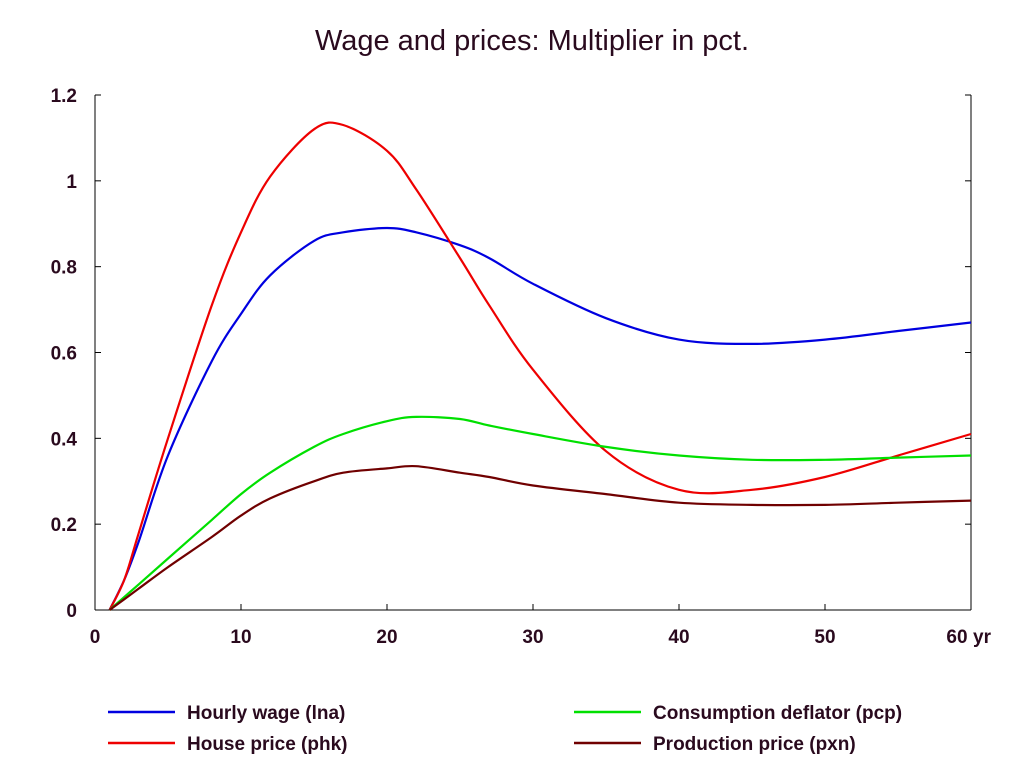 The width and height of the screenshot is (1024, 778). I want to click on x-tick-label: 10, so click(240, 637).